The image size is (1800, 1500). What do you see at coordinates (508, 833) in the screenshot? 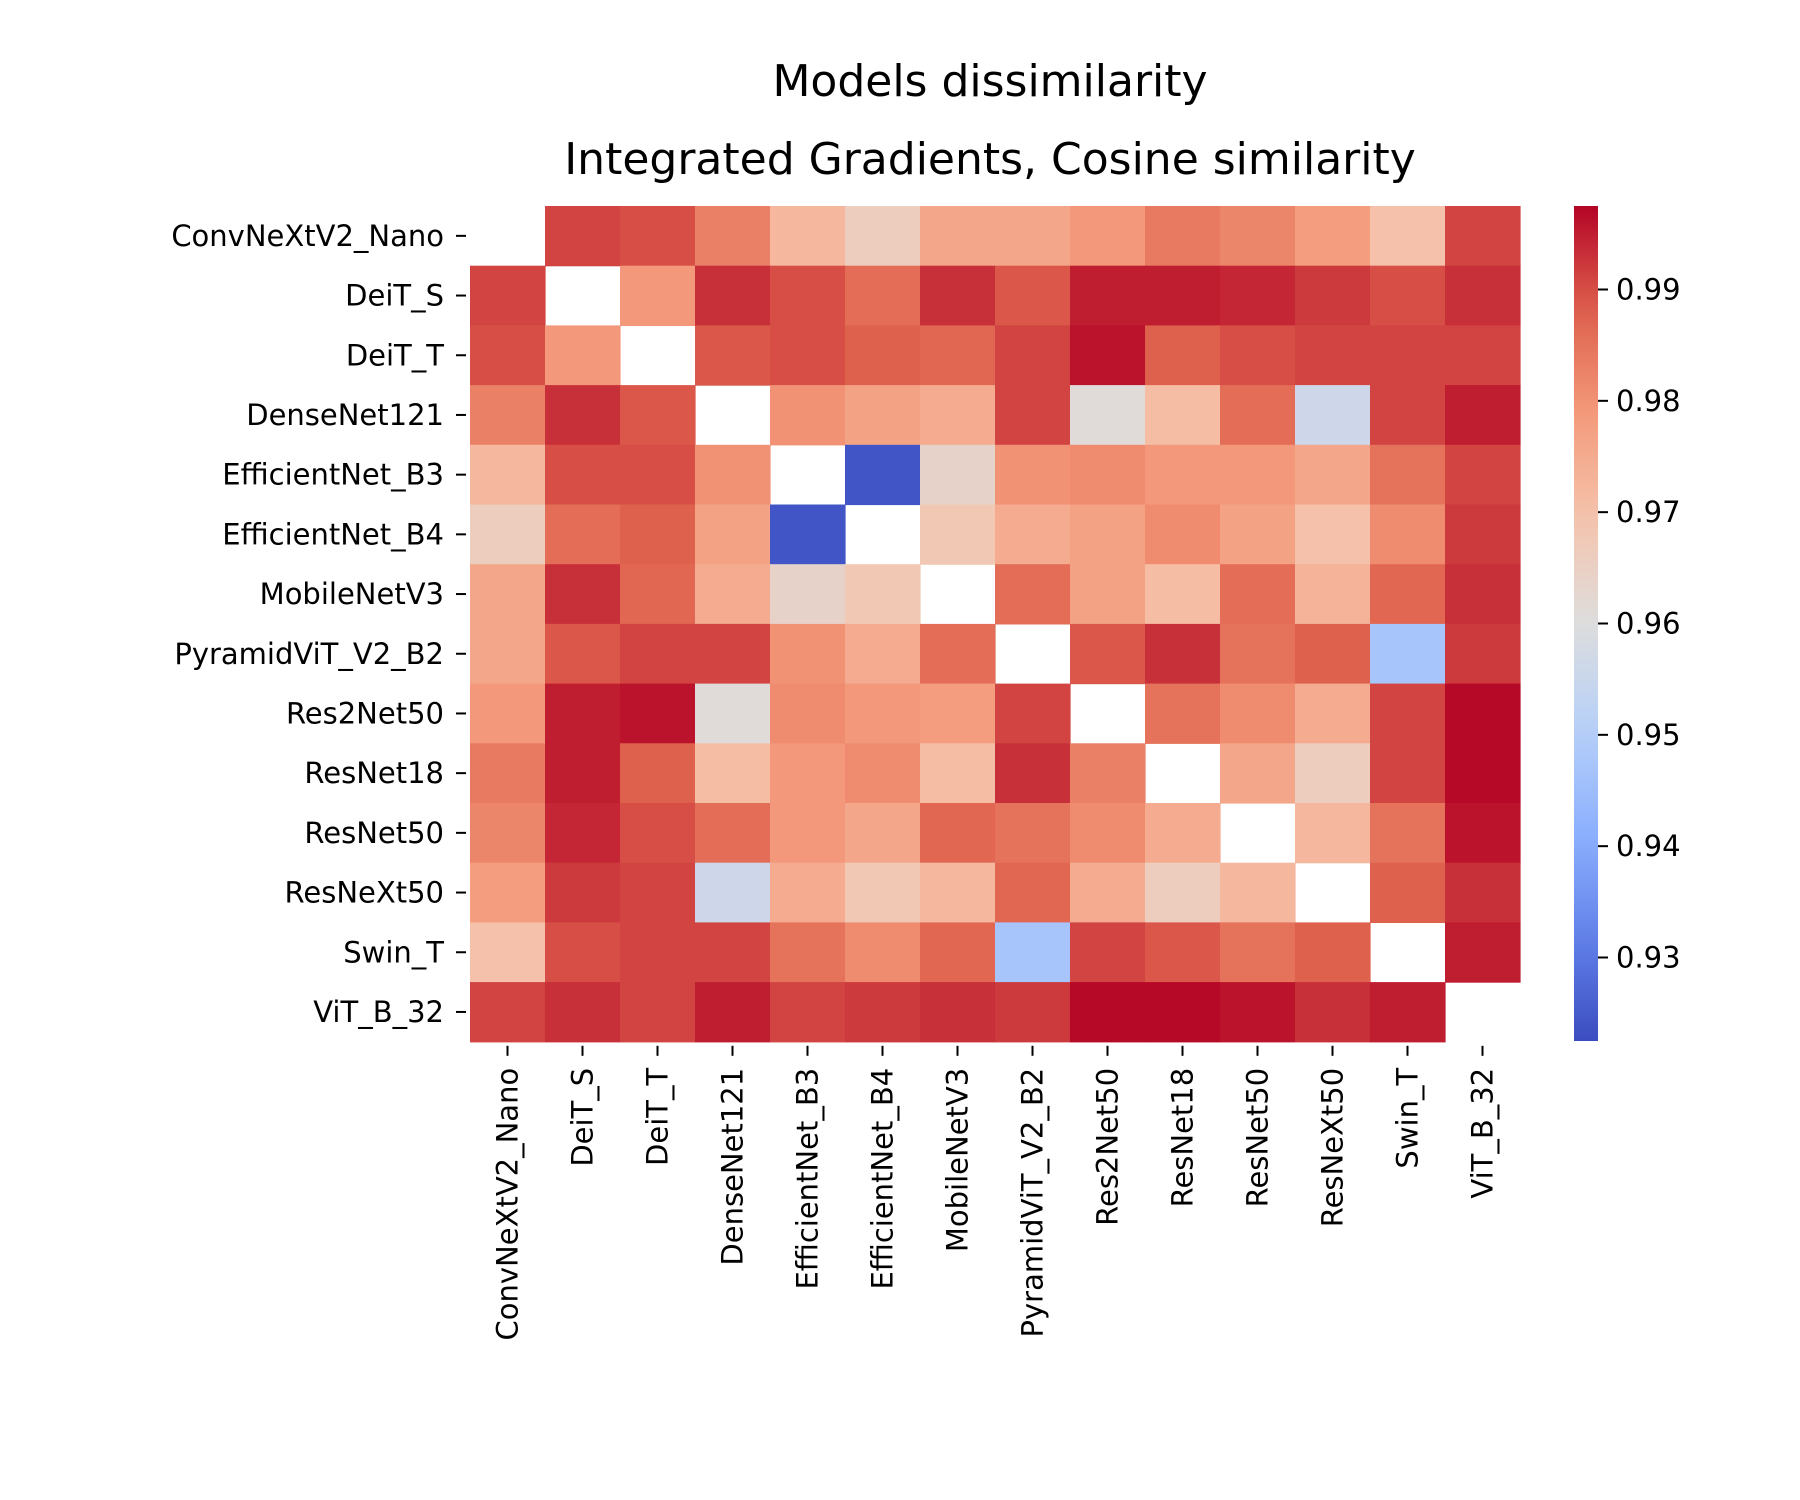
I see `cell-resnet50-convnextv2-nano` at bounding box center [508, 833].